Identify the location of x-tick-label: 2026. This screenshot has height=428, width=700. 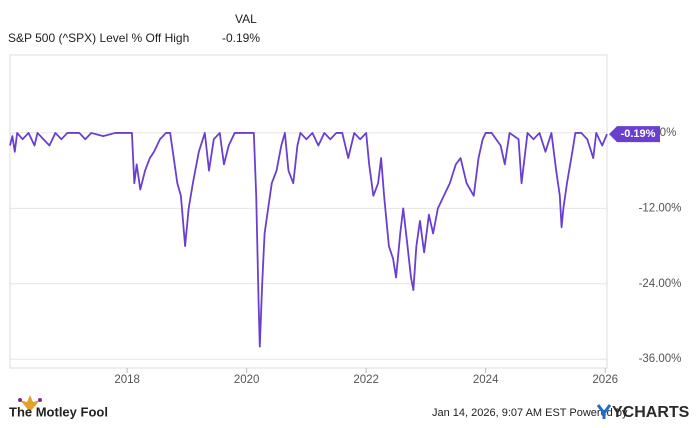
(605, 380).